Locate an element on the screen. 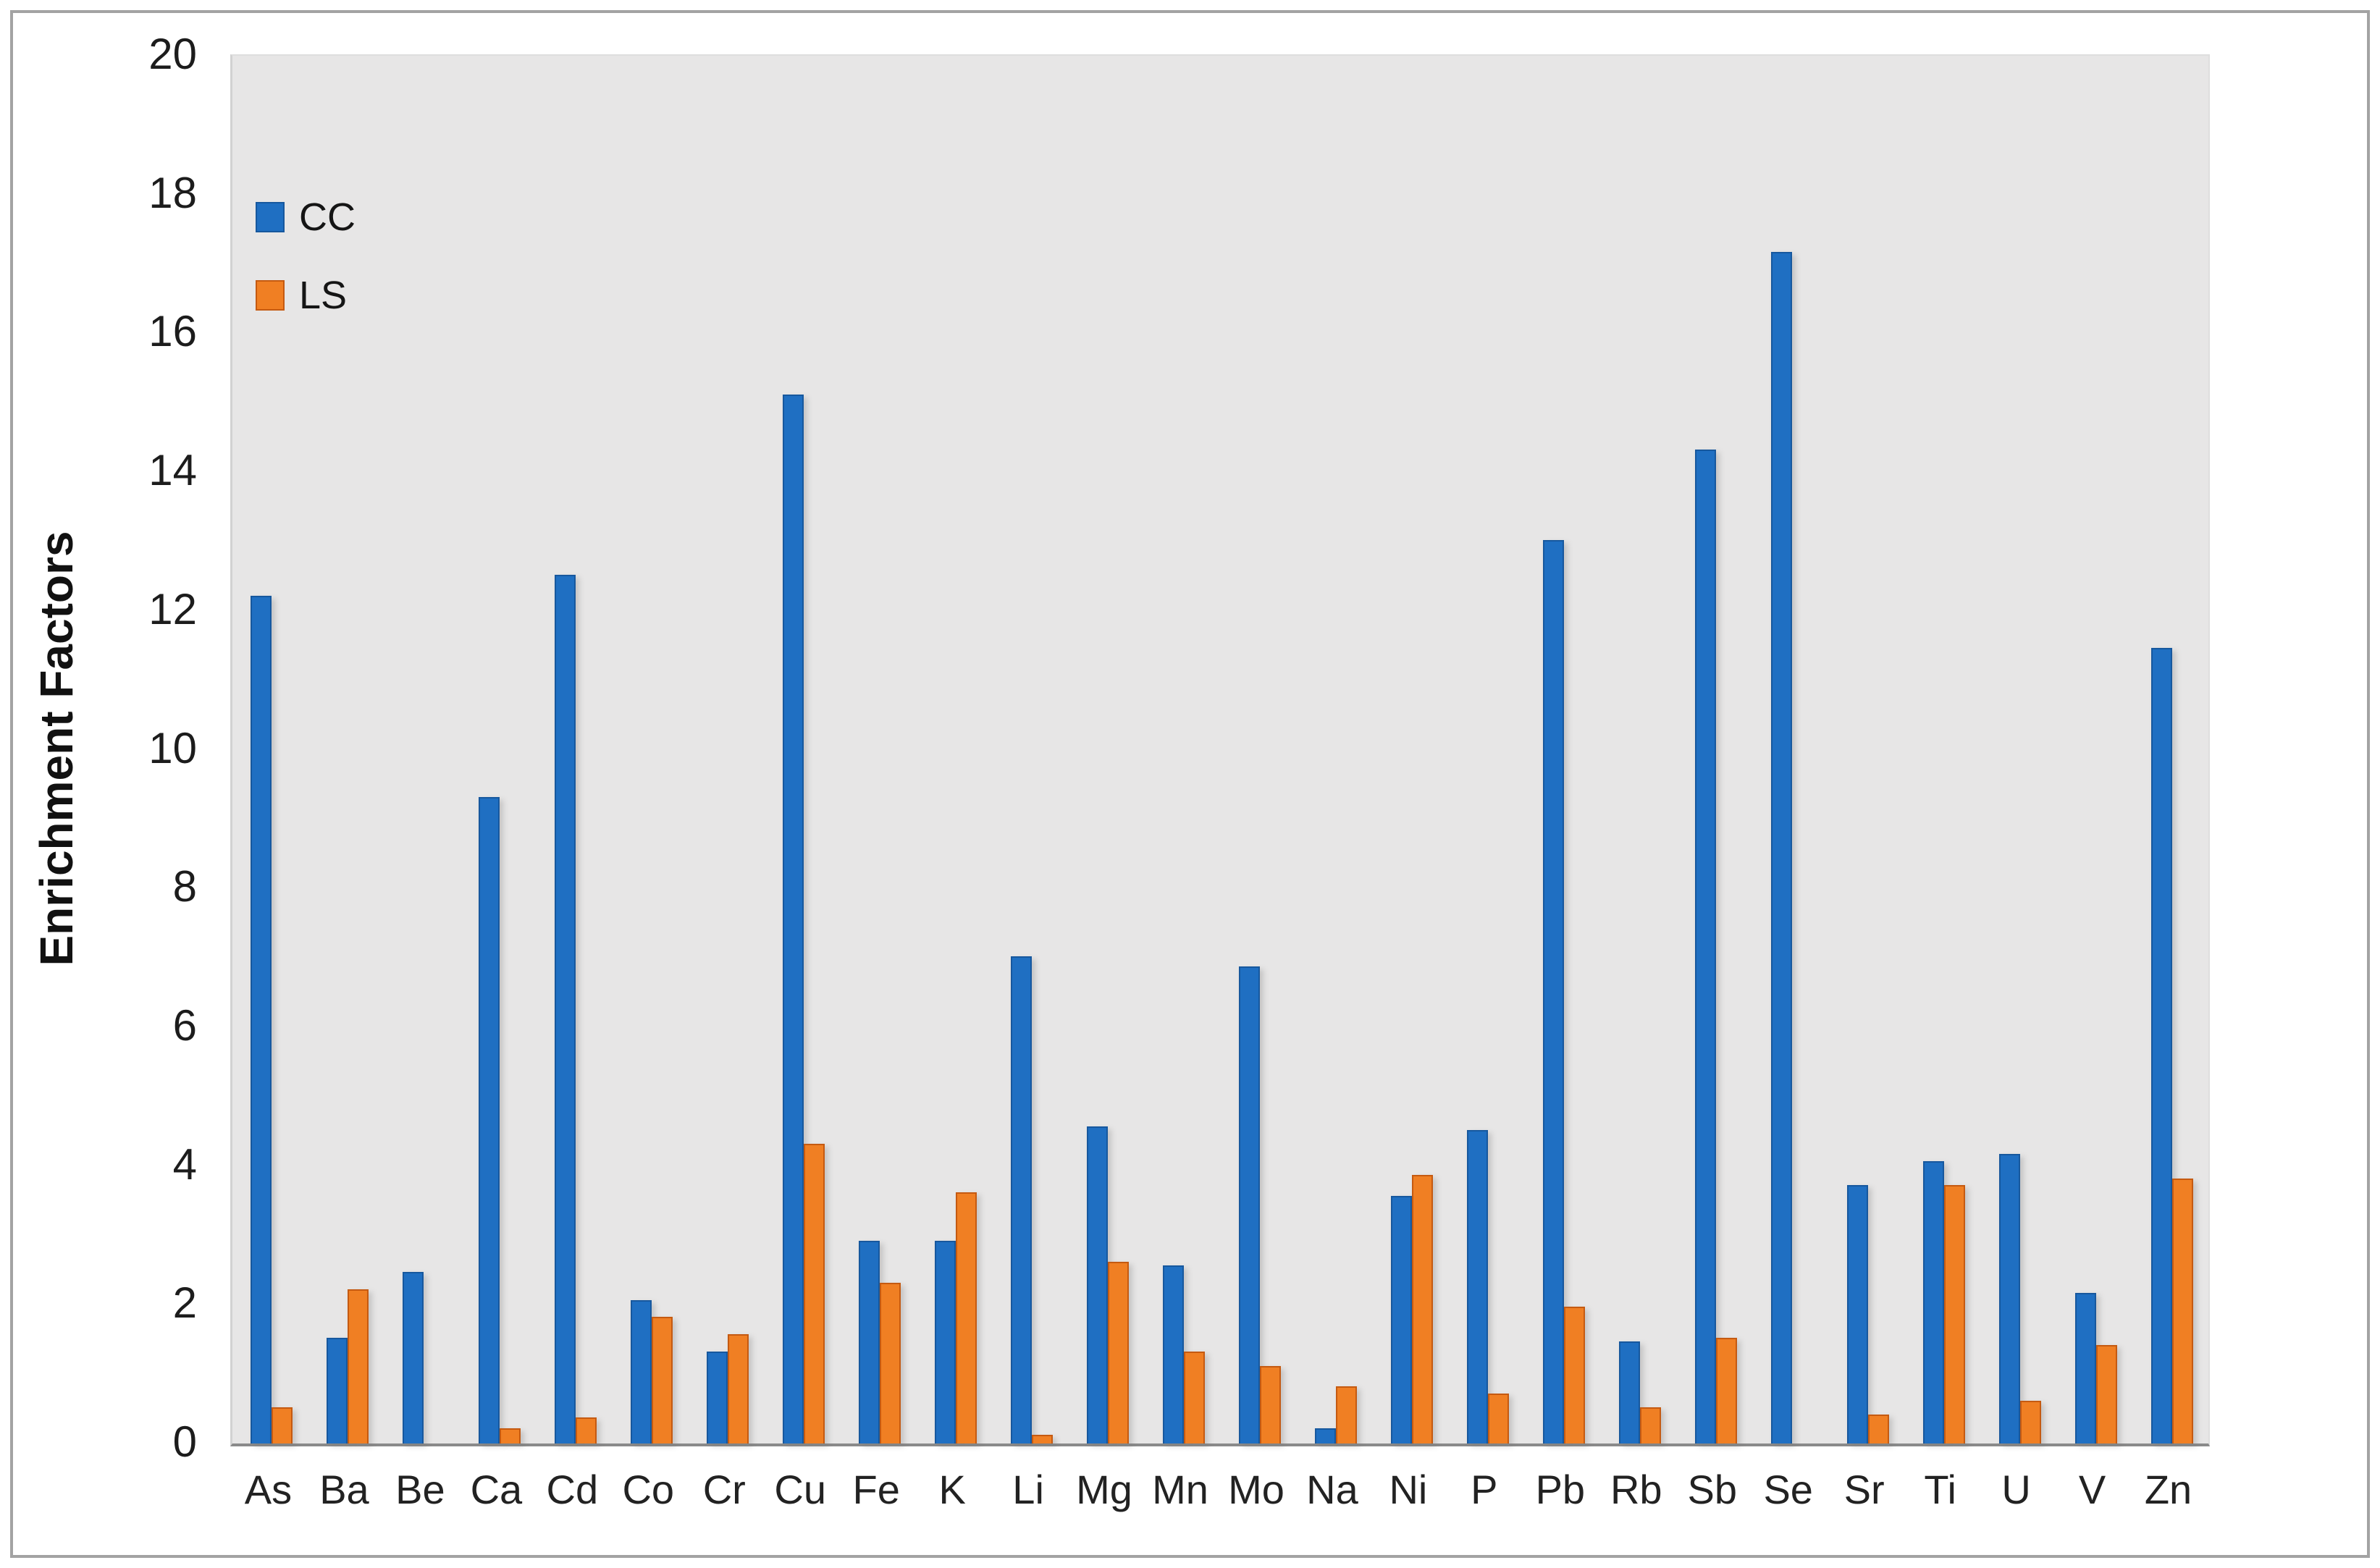 The height and width of the screenshot is (1568, 2380). bar-ls-ni is located at coordinates (1422, 1309).